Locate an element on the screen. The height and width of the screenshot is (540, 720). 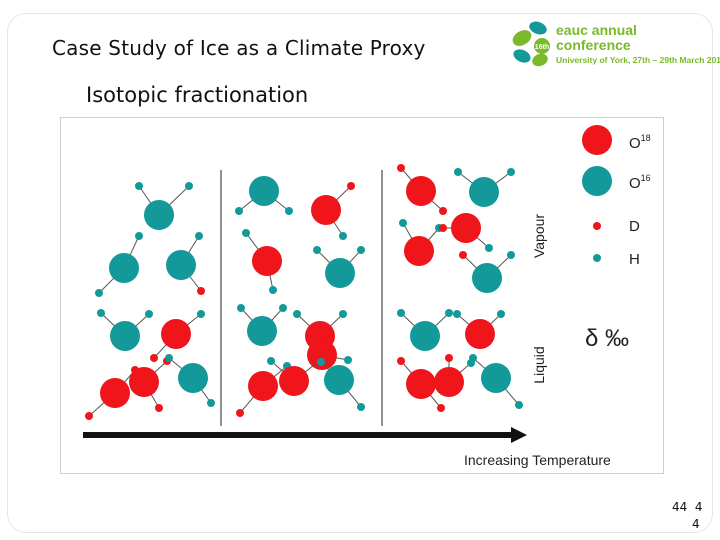
legend-o18-label: O18 is located at coordinates (640, 142).